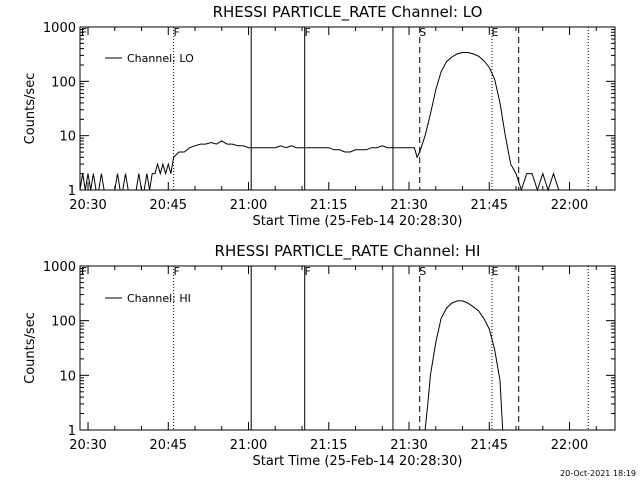 The image size is (640, 480). What do you see at coordinates (464, 365) in the screenshot?
I see `series-line` at bounding box center [464, 365].